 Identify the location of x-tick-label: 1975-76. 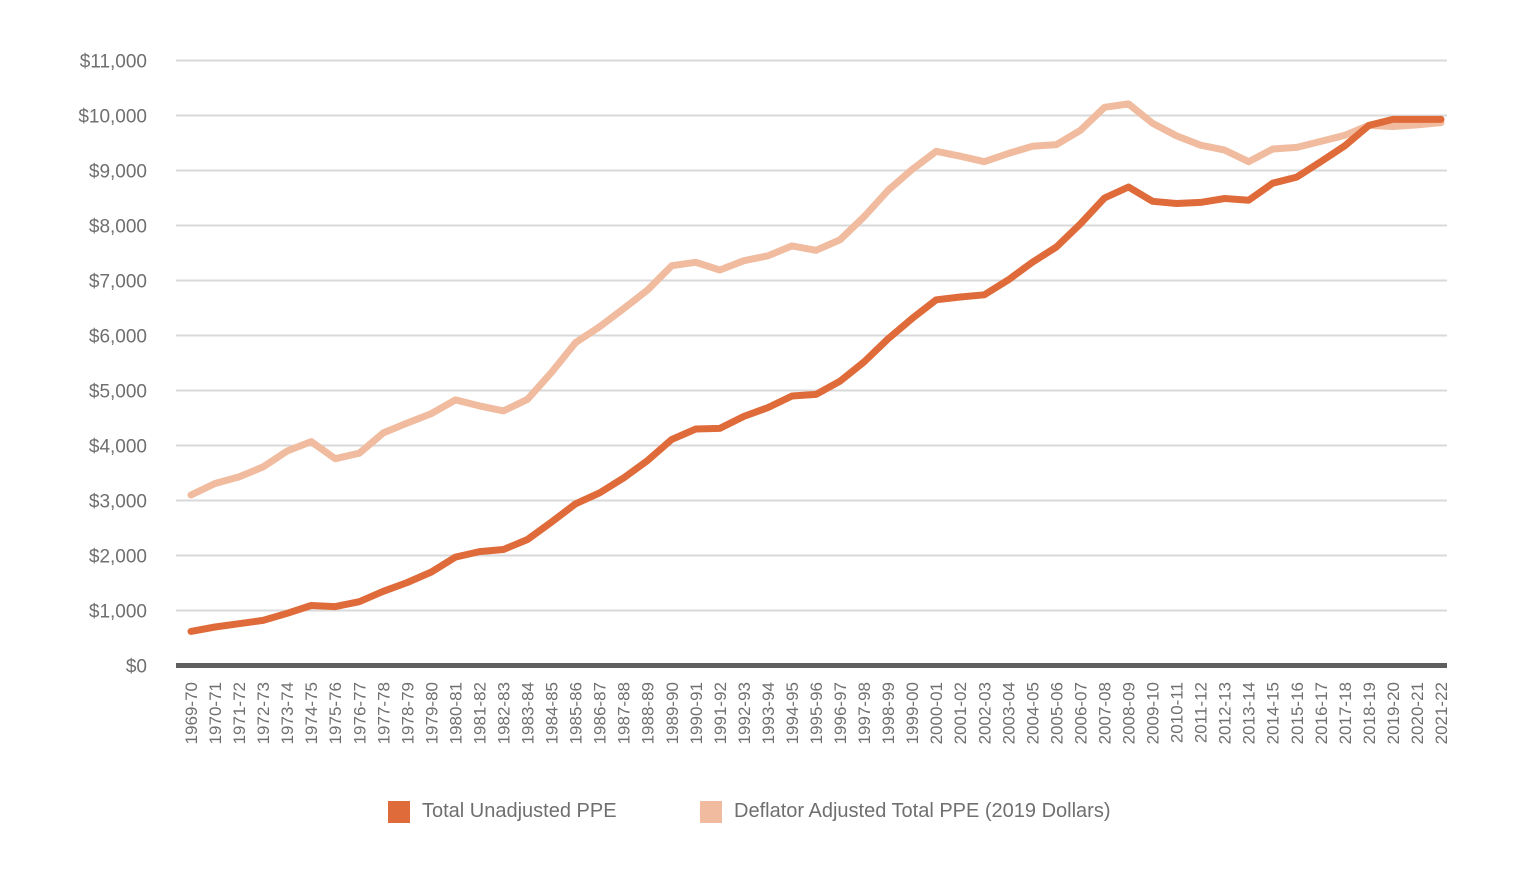
(335, 713).